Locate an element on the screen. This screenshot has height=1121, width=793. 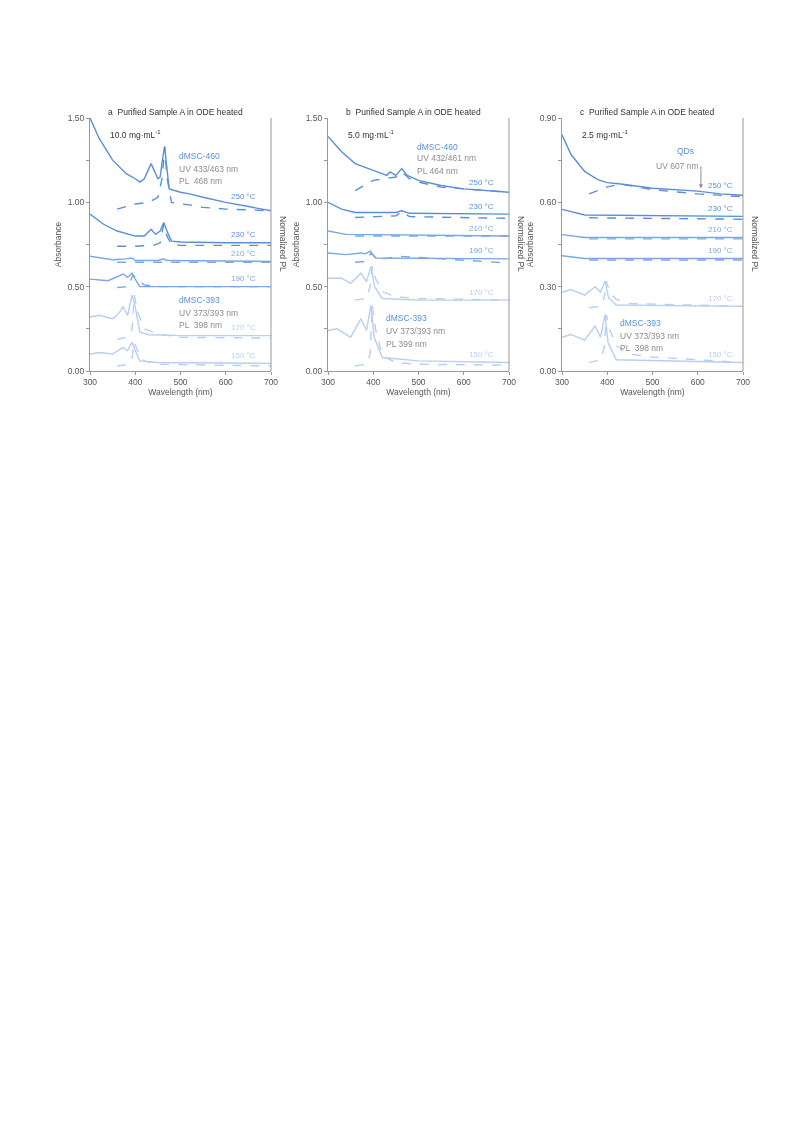
chart-title: c Purified Sample A in ODE heated is located at coordinates (647, 112).